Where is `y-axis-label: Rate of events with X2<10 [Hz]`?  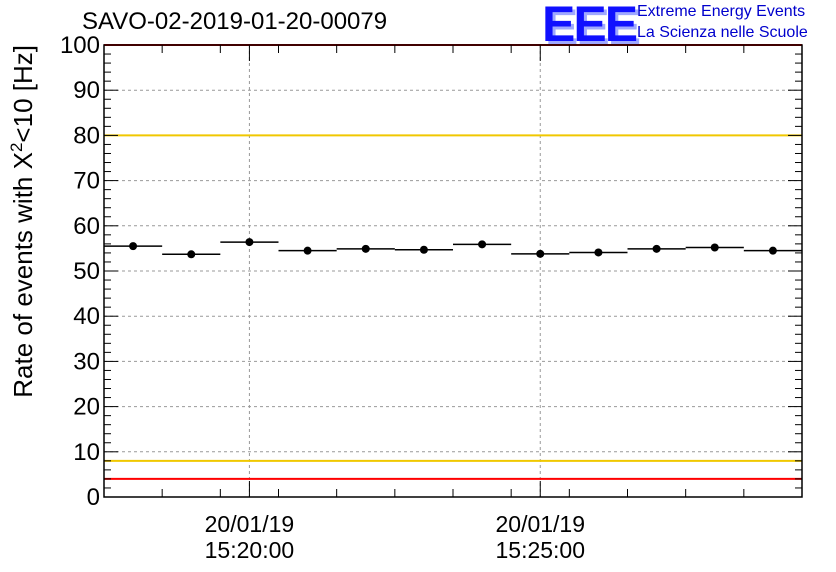 y-axis-label: Rate of events with X2<10 [Hz] is located at coordinates (22, 221).